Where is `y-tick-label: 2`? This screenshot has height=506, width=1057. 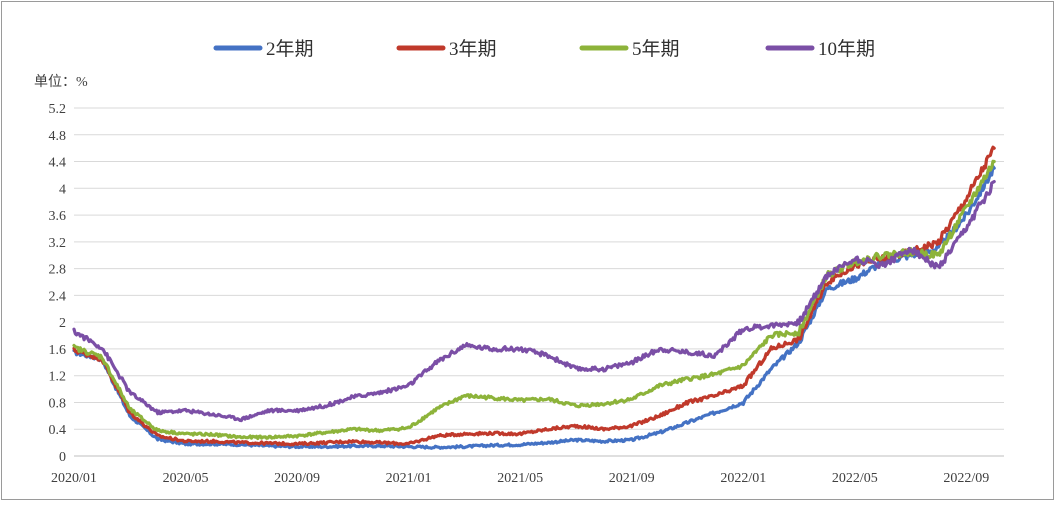 y-tick-label: 2 is located at coordinates (62, 323).